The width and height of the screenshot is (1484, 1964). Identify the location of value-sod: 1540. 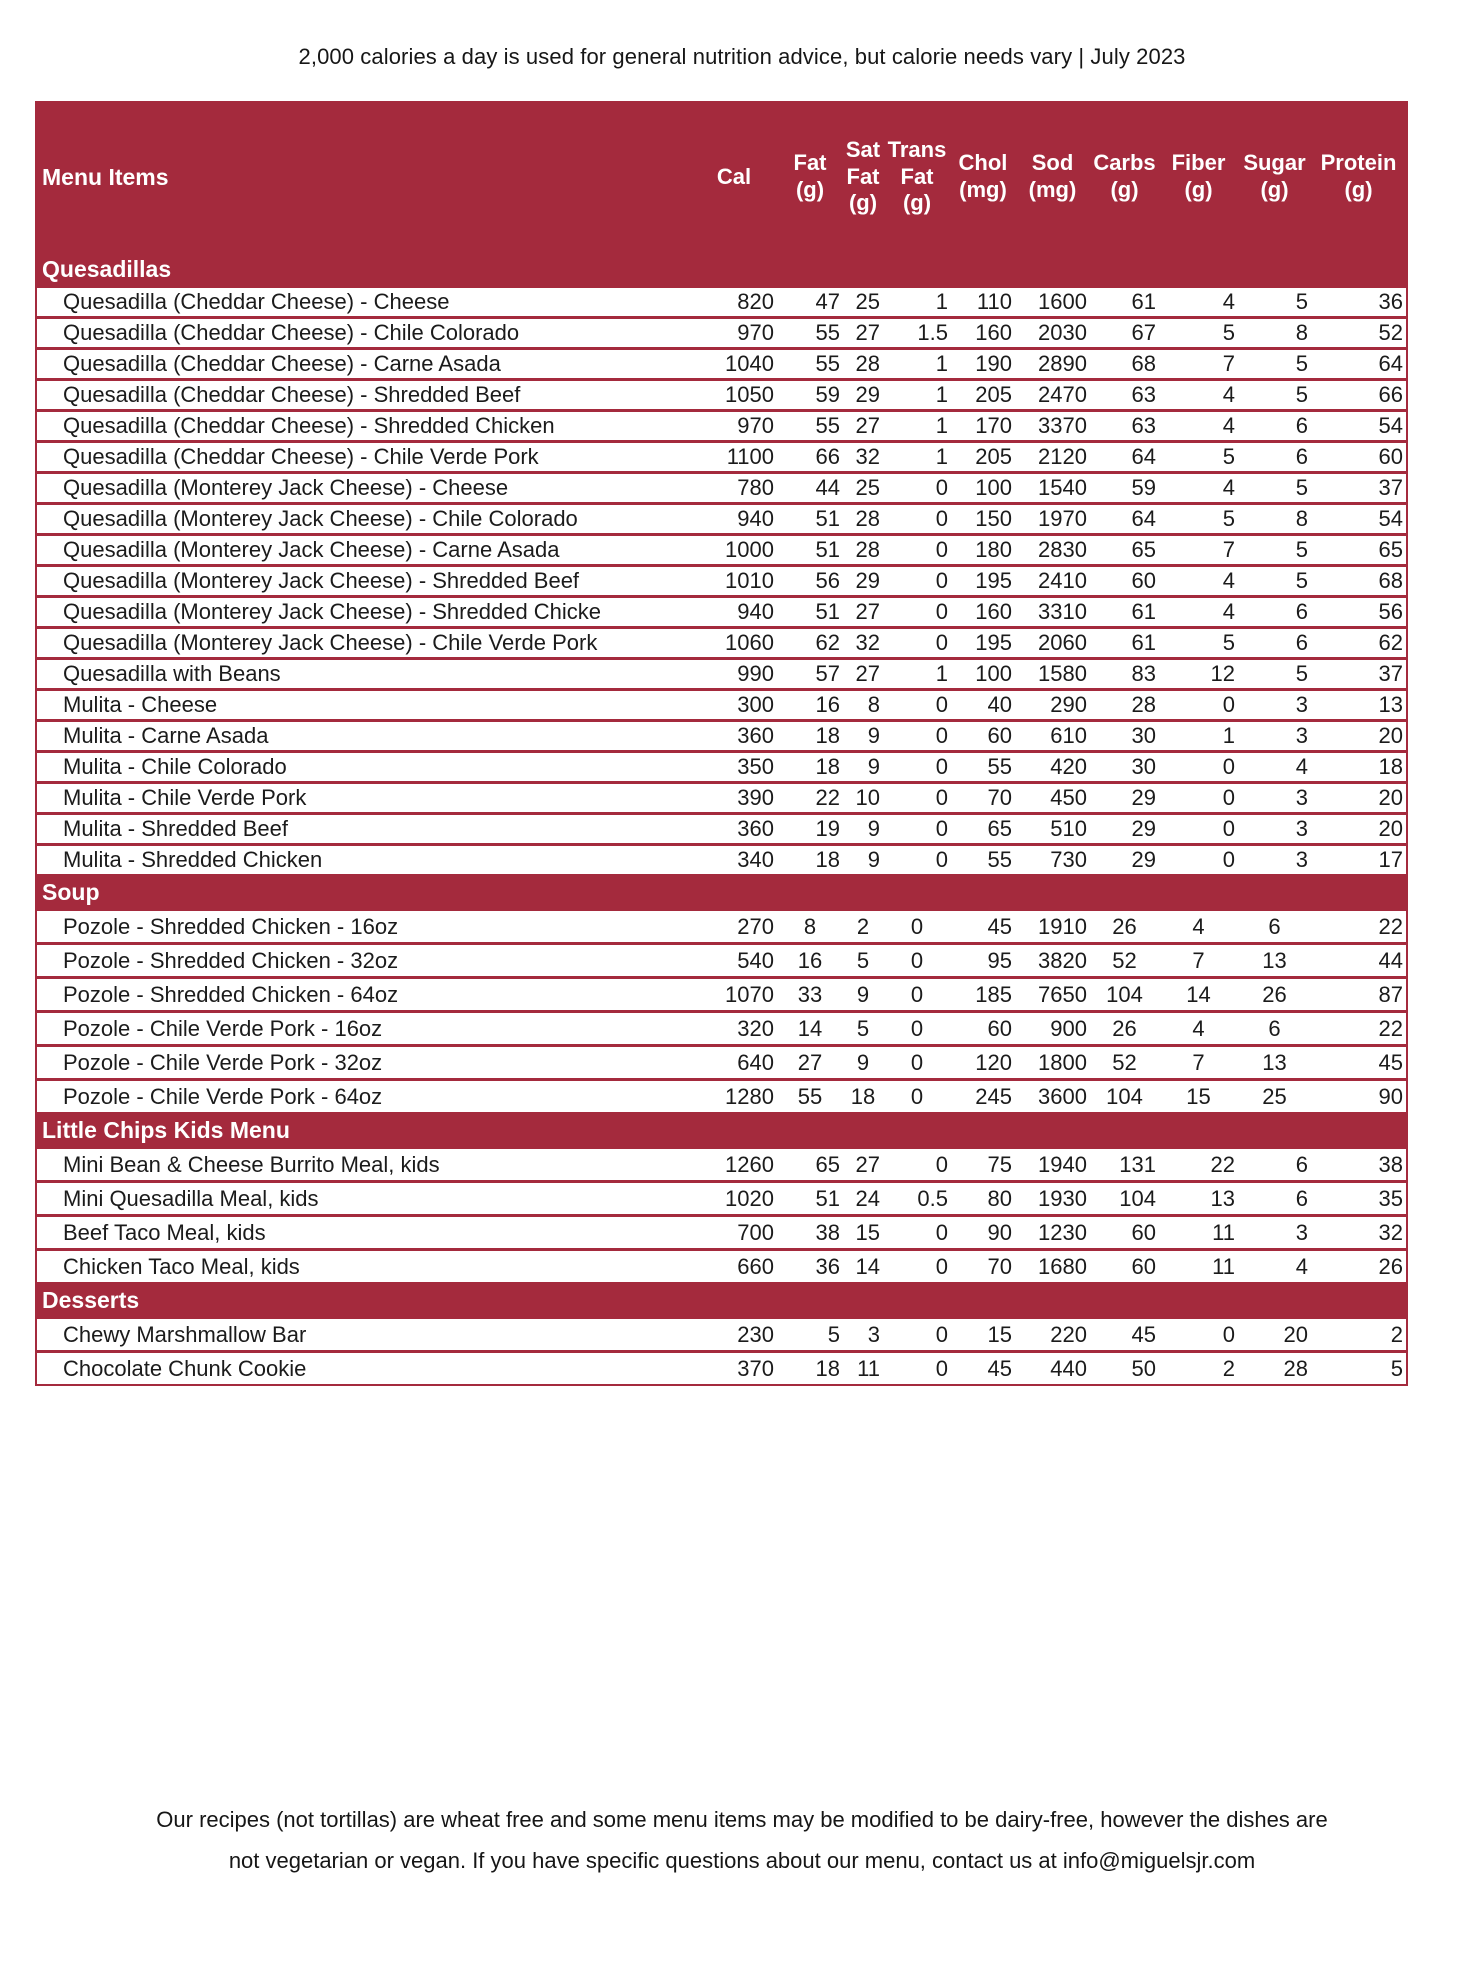
(1062, 487).